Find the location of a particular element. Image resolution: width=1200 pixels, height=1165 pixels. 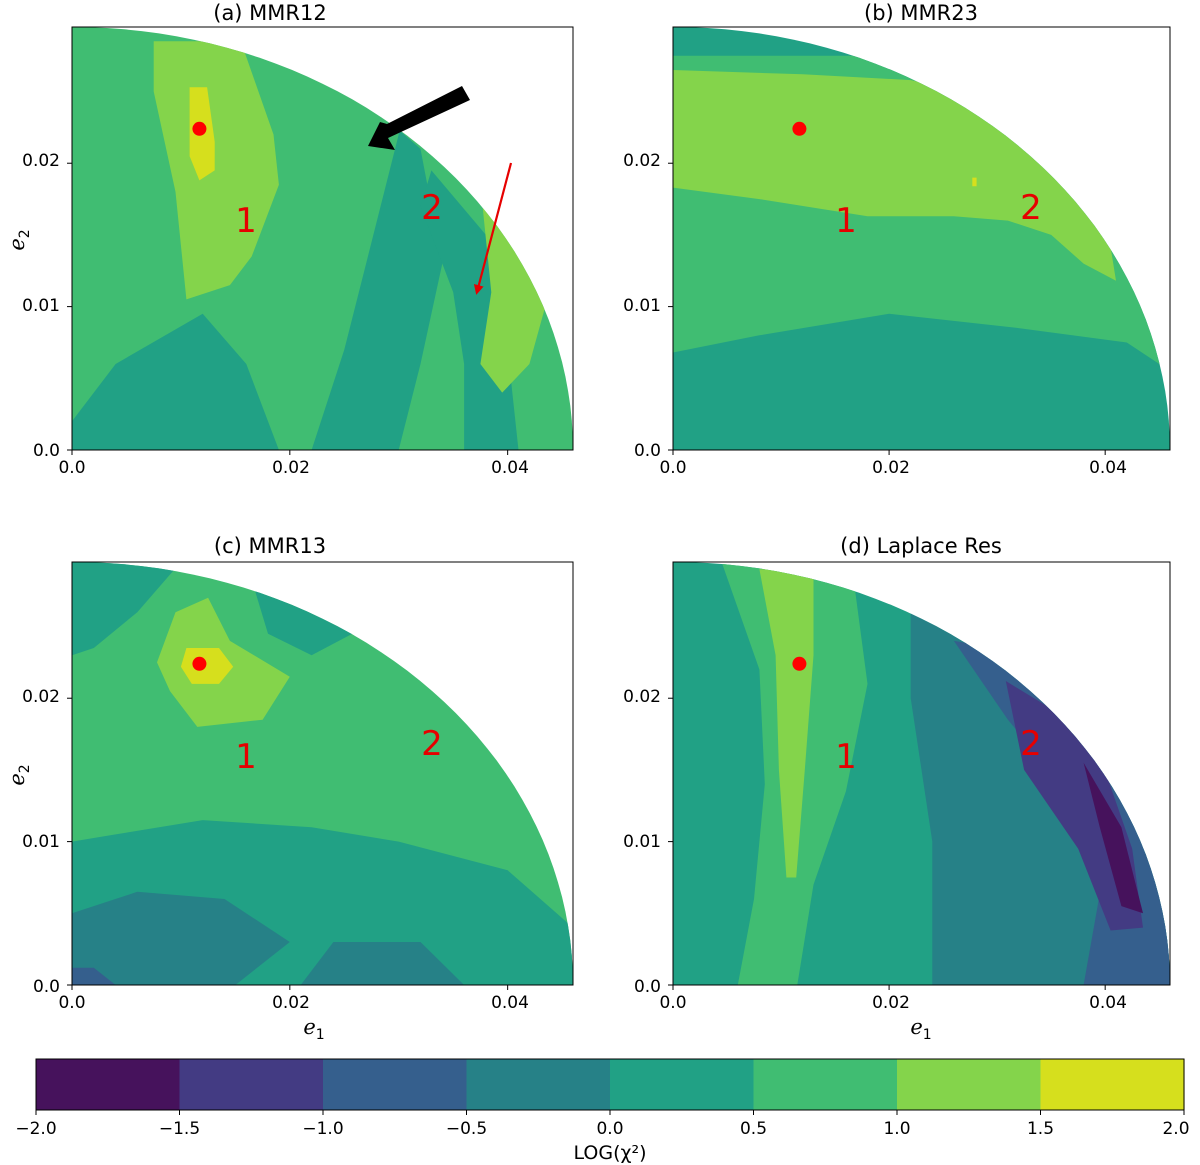

colorbar-tick-label: −0.5 is located at coordinates (466, 1129).